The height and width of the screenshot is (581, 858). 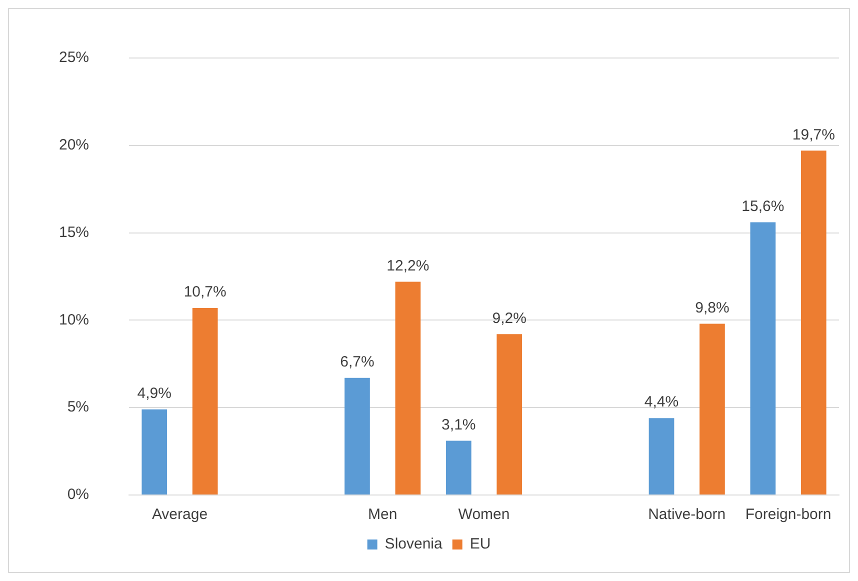 What do you see at coordinates (687, 515) in the screenshot?
I see `x-tick-label: Native-born` at bounding box center [687, 515].